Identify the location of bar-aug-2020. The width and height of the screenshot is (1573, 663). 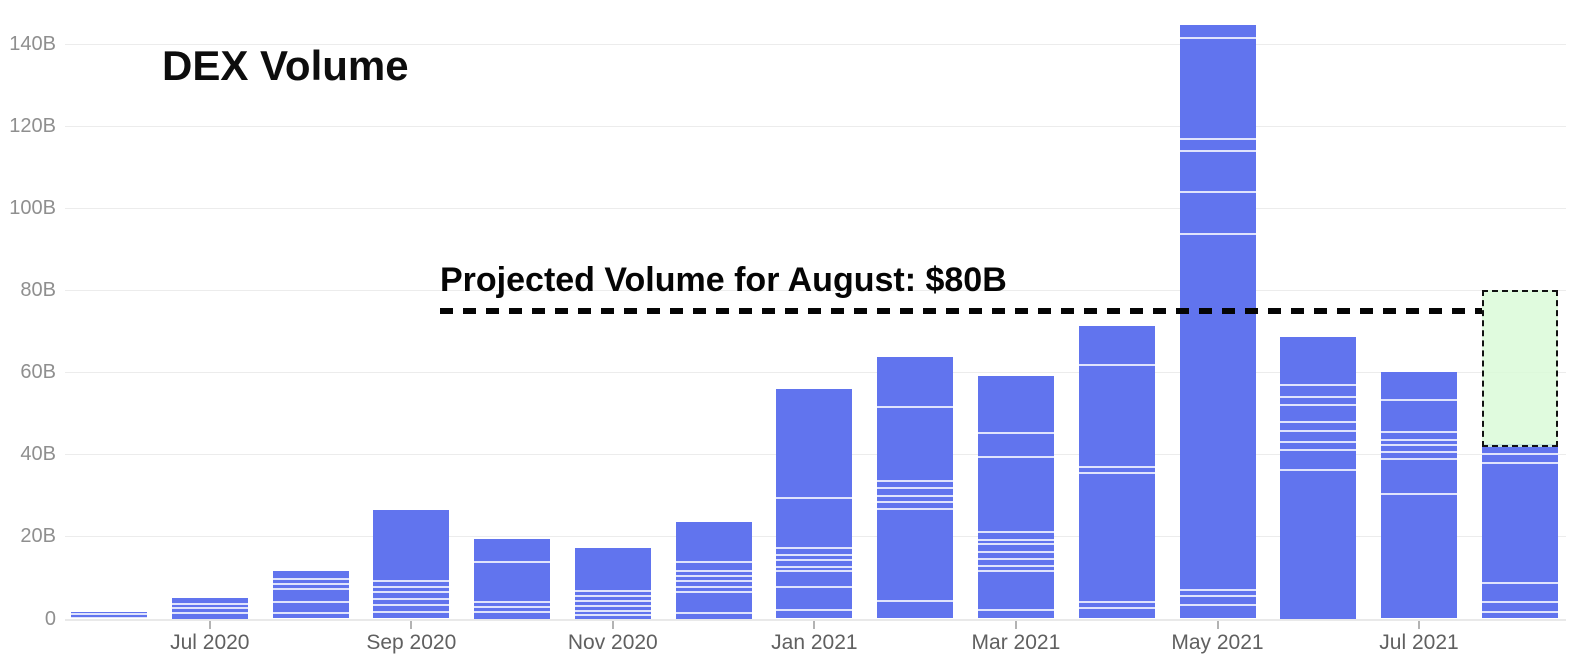
(310, 595).